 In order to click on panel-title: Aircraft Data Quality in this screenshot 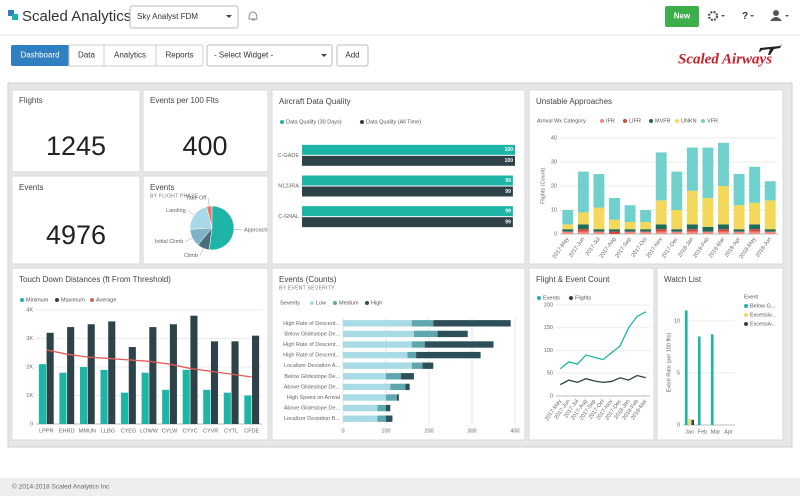, I will do `click(315, 101)`.